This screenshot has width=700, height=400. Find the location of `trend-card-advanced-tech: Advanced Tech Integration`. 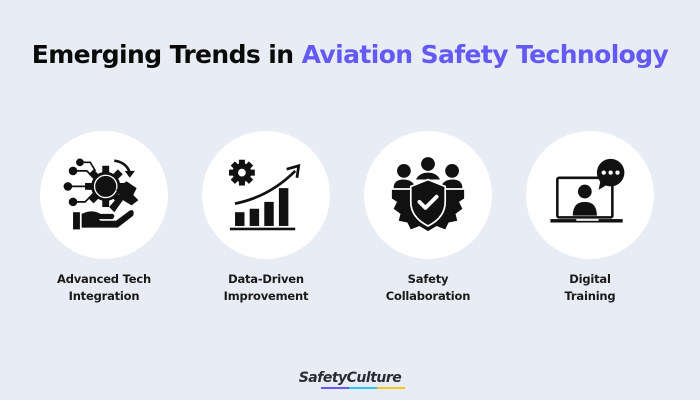

trend-card-advanced-tech: Advanced Tech Integration is located at coordinates (104, 218).